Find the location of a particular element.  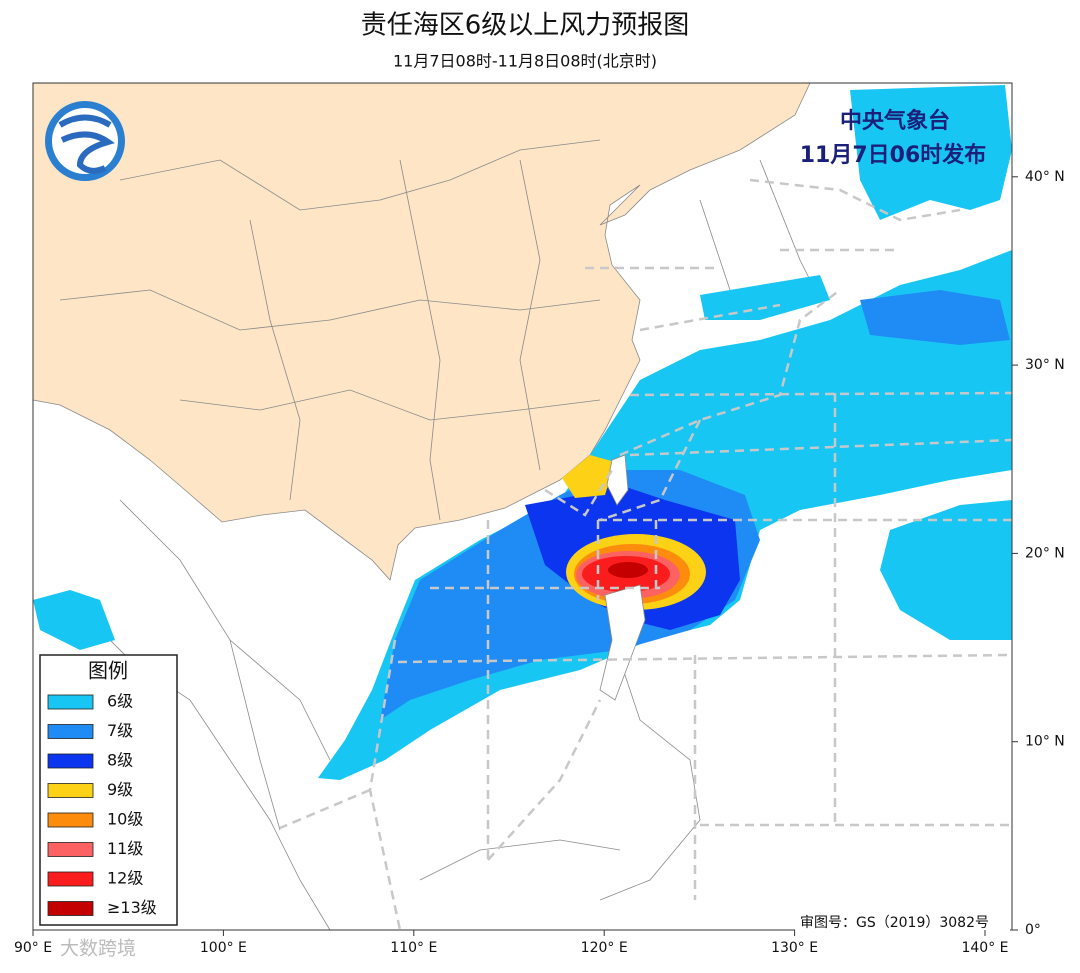

legend-label: 6级 is located at coordinates (120, 701).